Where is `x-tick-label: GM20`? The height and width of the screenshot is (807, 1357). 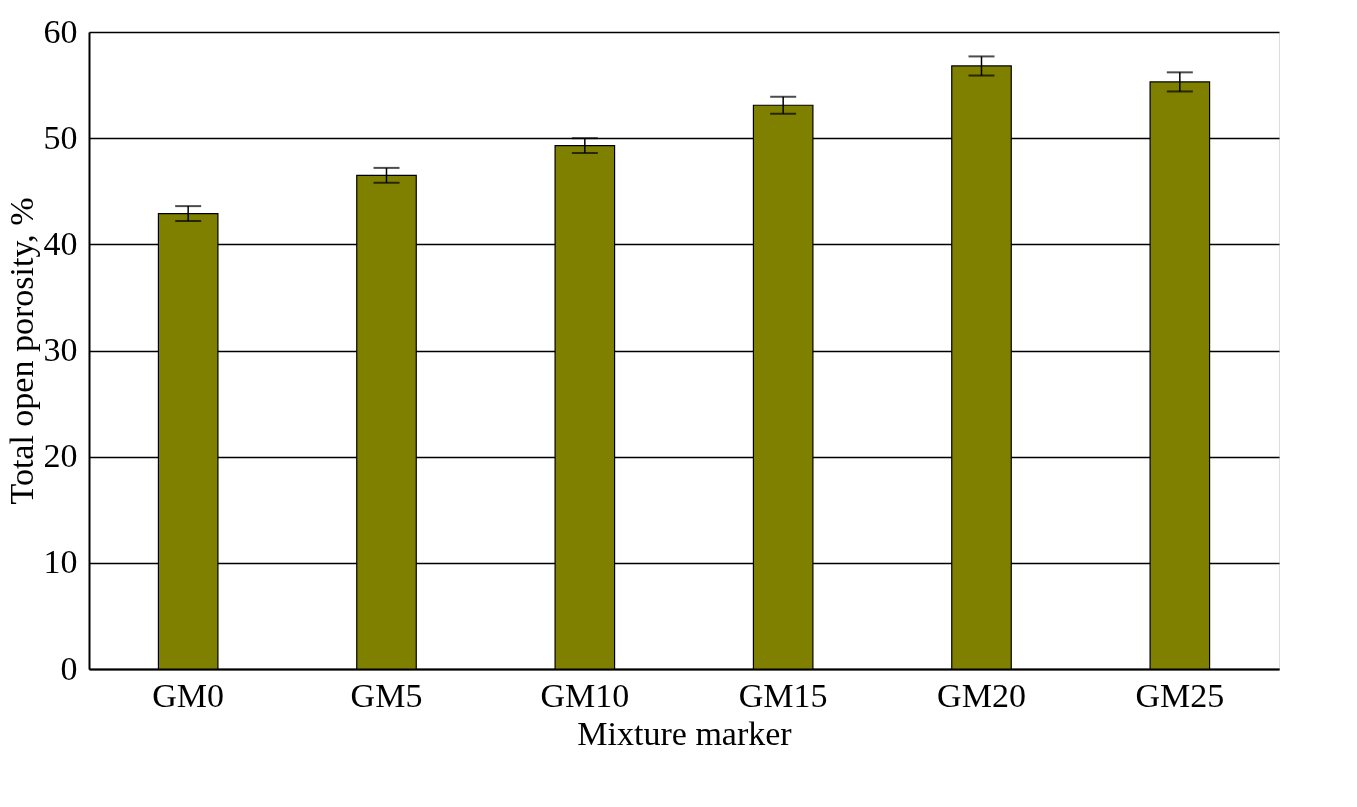 x-tick-label: GM20 is located at coordinates (981, 695).